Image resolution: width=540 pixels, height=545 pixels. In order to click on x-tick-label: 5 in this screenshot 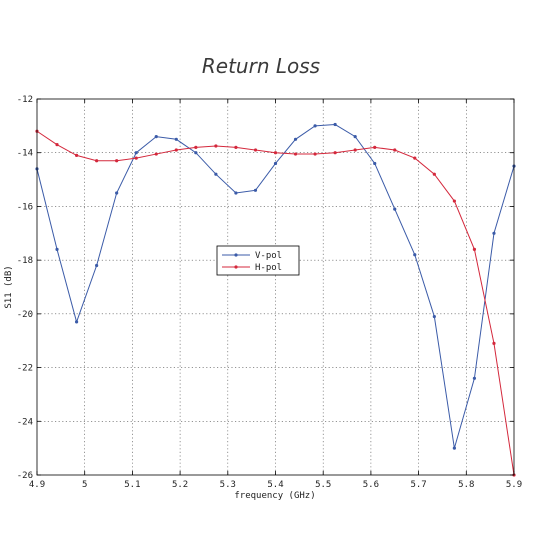, I will do `click(84, 485)`.